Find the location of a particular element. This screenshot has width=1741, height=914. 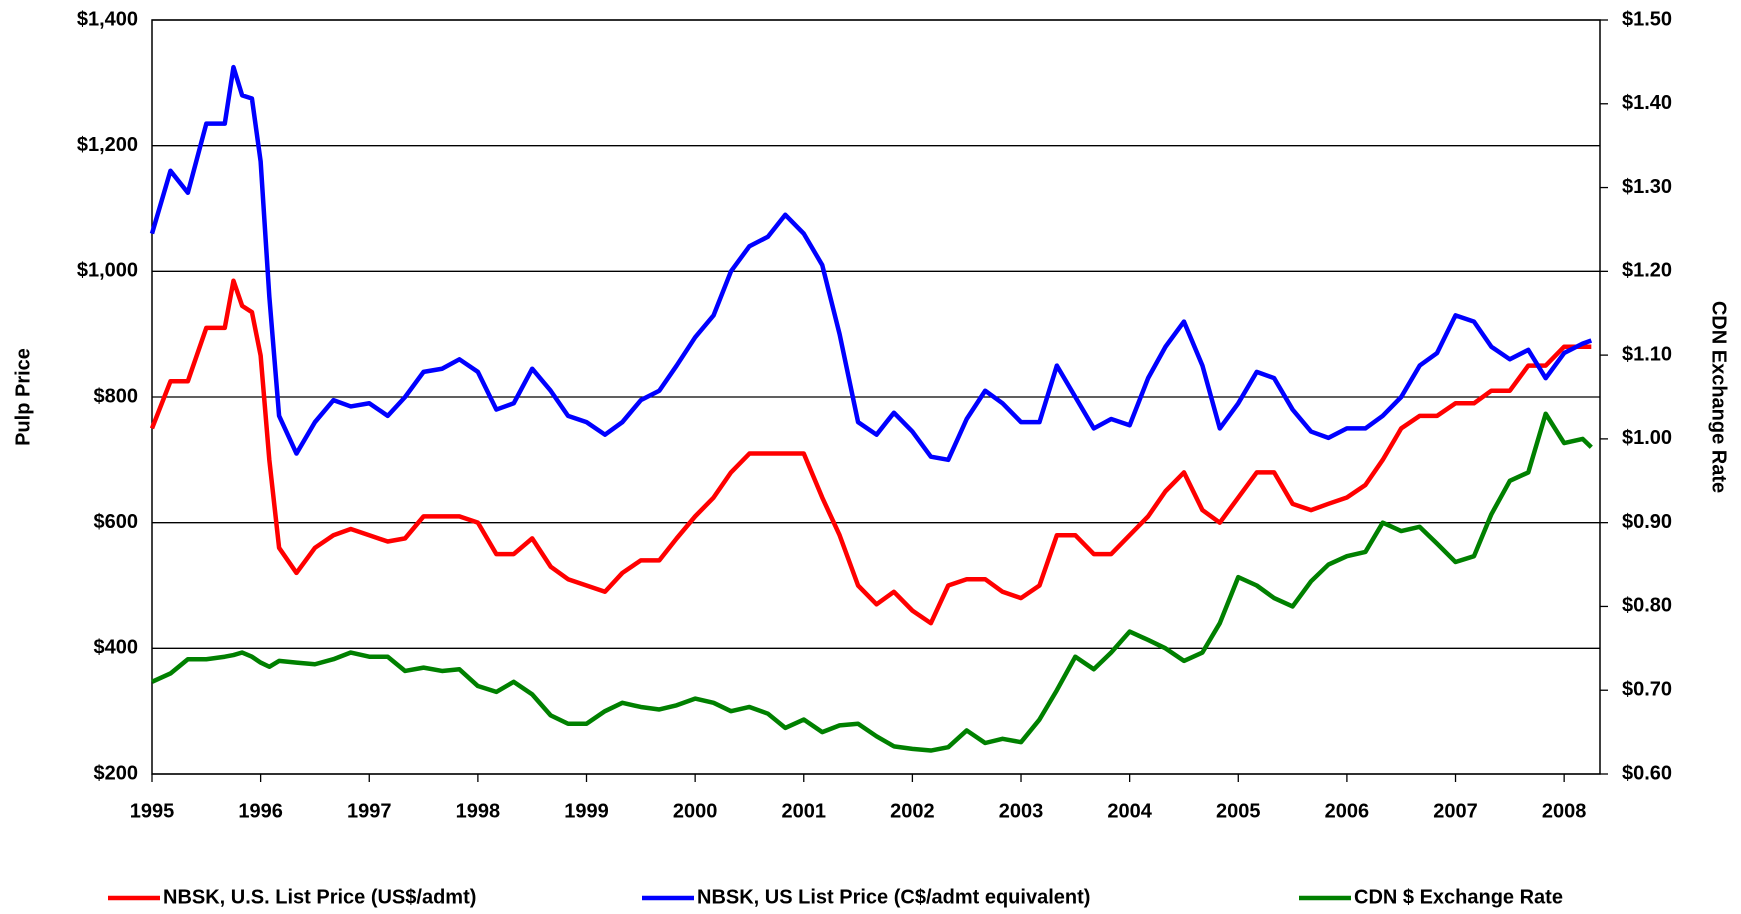

y-tick-label: $1,200 is located at coordinates (107, 145).